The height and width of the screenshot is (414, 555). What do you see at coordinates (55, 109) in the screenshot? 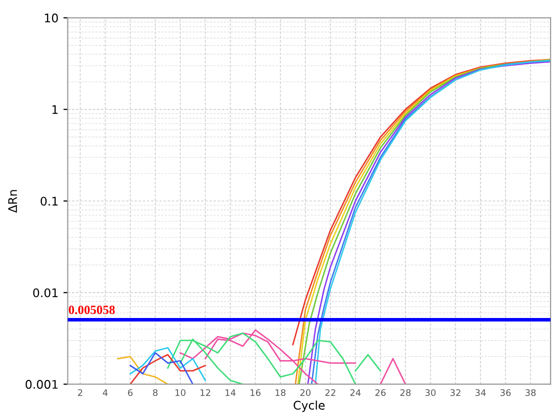
I see `y-tick-label: 1` at bounding box center [55, 109].